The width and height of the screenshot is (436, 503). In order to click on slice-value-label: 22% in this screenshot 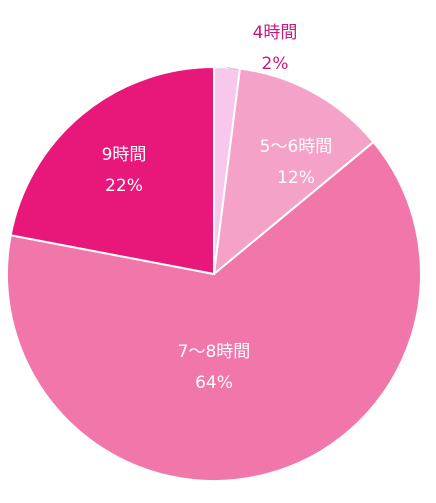, I will do `click(124, 186)`.